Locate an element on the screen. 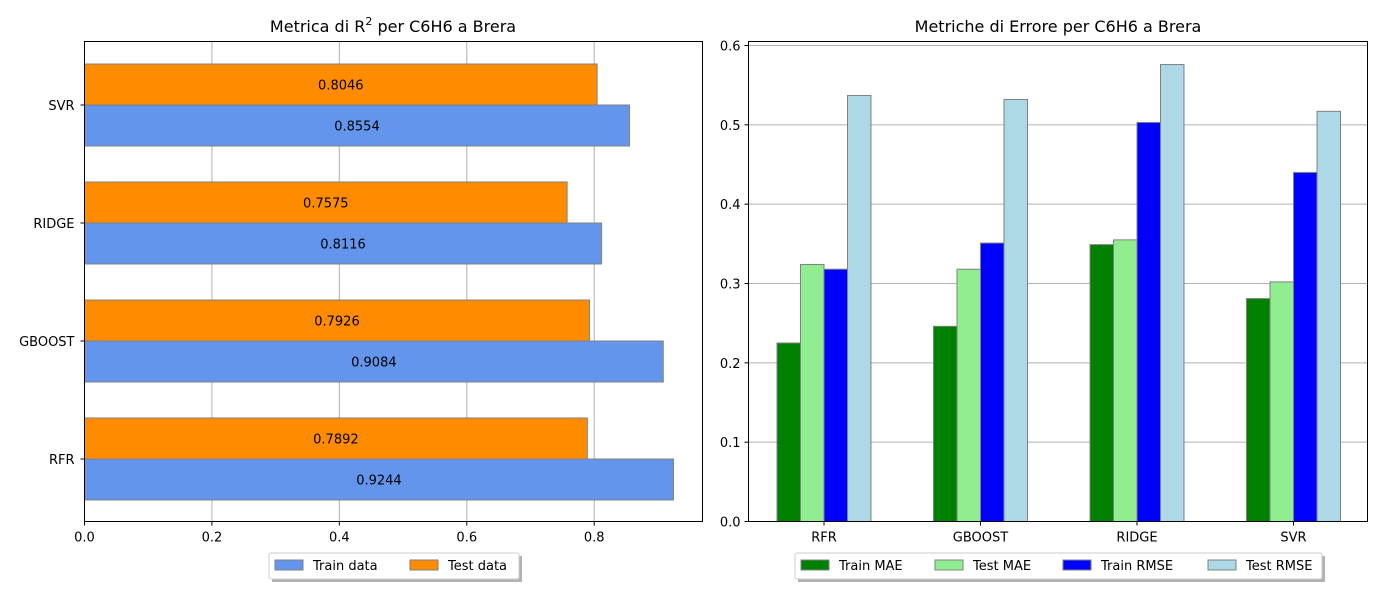 This screenshot has height=600, width=1400. legend-label-train-data: Train data is located at coordinates (345, 566).